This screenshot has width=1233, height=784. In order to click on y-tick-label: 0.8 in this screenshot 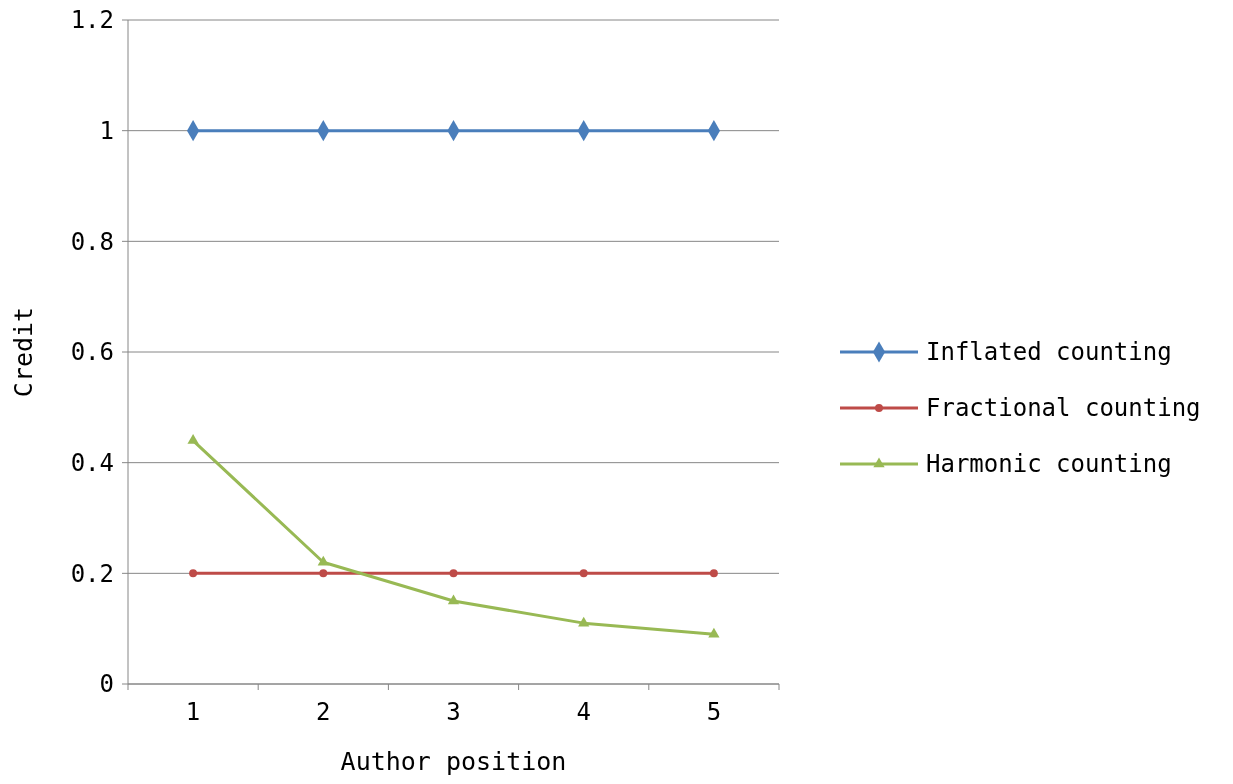, I will do `click(92, 241)`.